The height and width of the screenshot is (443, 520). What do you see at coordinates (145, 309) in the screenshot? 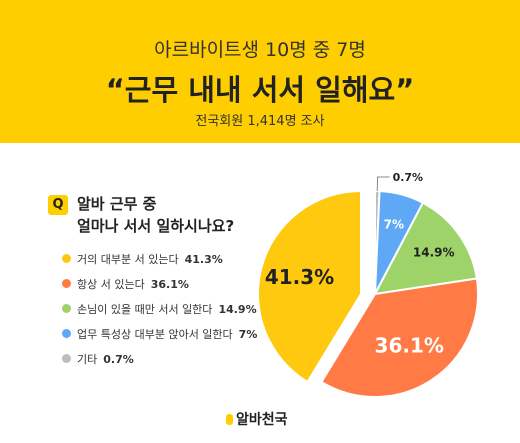
I see `legend-label: 손님이 있을 때만 서서 일한다` at bounding box center [145, 309].